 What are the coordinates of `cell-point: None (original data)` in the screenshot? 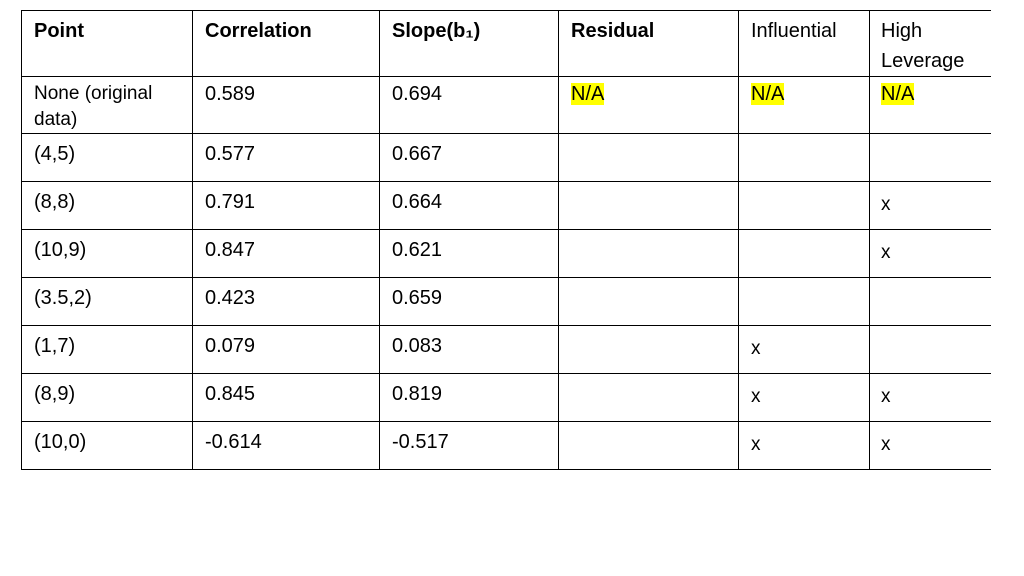 It's located at (107, 105).